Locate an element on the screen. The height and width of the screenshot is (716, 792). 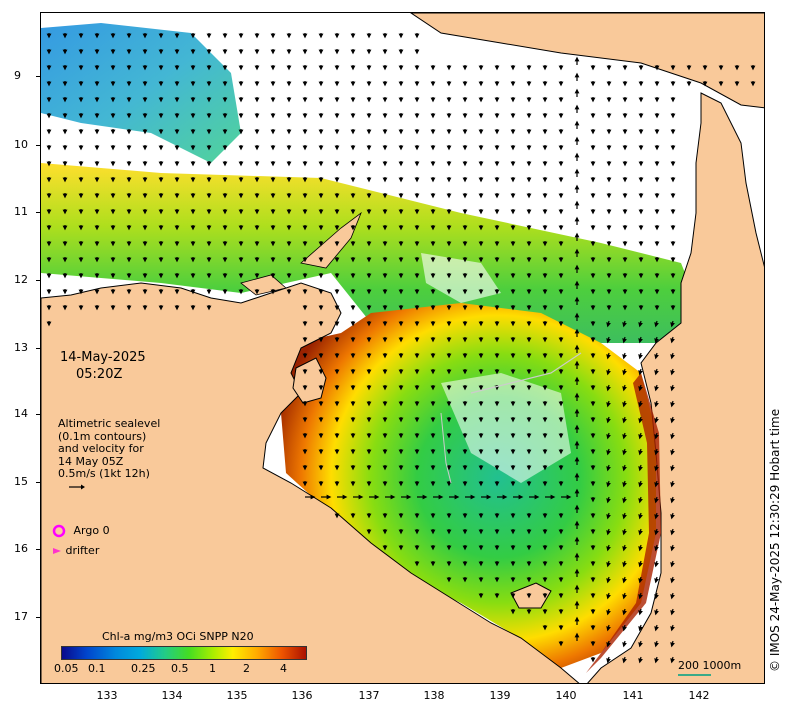
copyright-text: © IMOS 24-May-2025 12:30:29 Hobart time is located at coordinates (775, 540).